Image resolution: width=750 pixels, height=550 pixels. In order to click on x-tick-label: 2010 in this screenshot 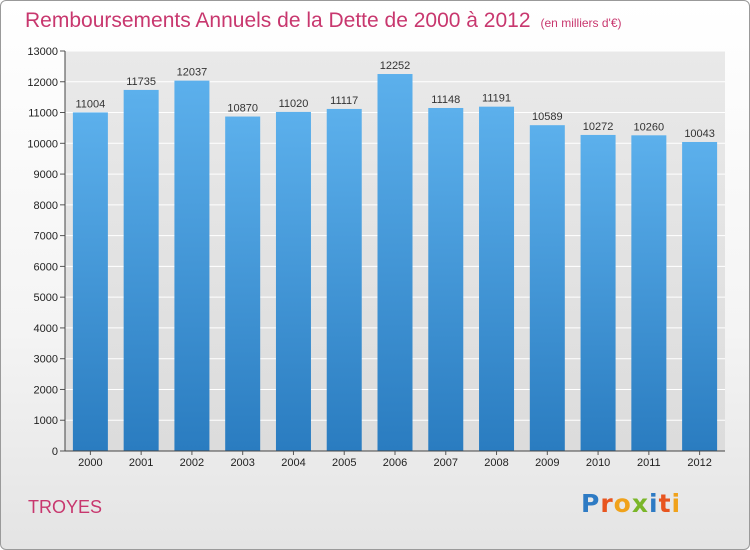, I will do `click(598, 463)`.